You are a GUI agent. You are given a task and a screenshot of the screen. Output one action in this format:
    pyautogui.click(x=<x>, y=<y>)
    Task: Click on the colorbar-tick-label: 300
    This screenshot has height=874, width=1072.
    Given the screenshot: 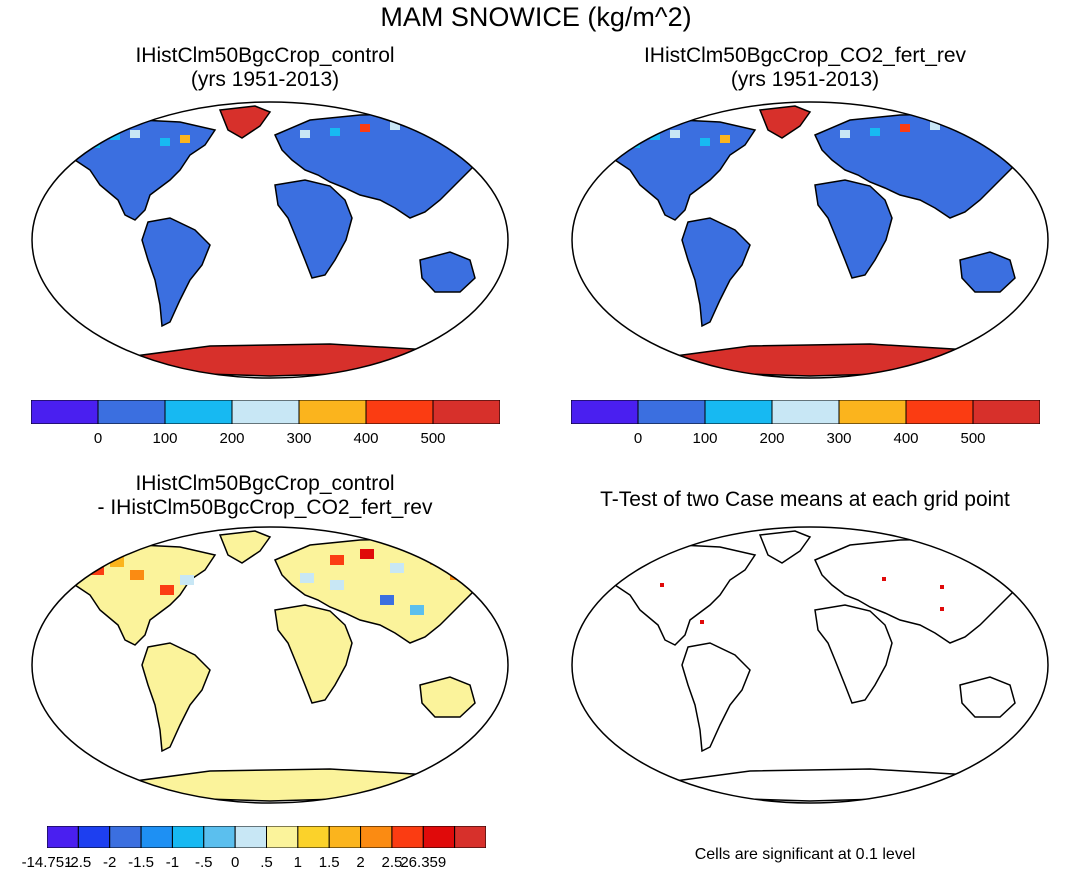 What is the action you would take?
    pyautogui.click(x=299, y=438)
    